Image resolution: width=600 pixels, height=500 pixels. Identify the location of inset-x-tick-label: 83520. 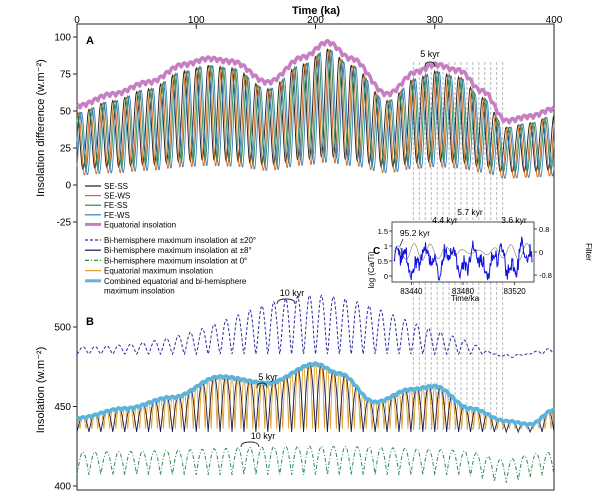
(515, 291).